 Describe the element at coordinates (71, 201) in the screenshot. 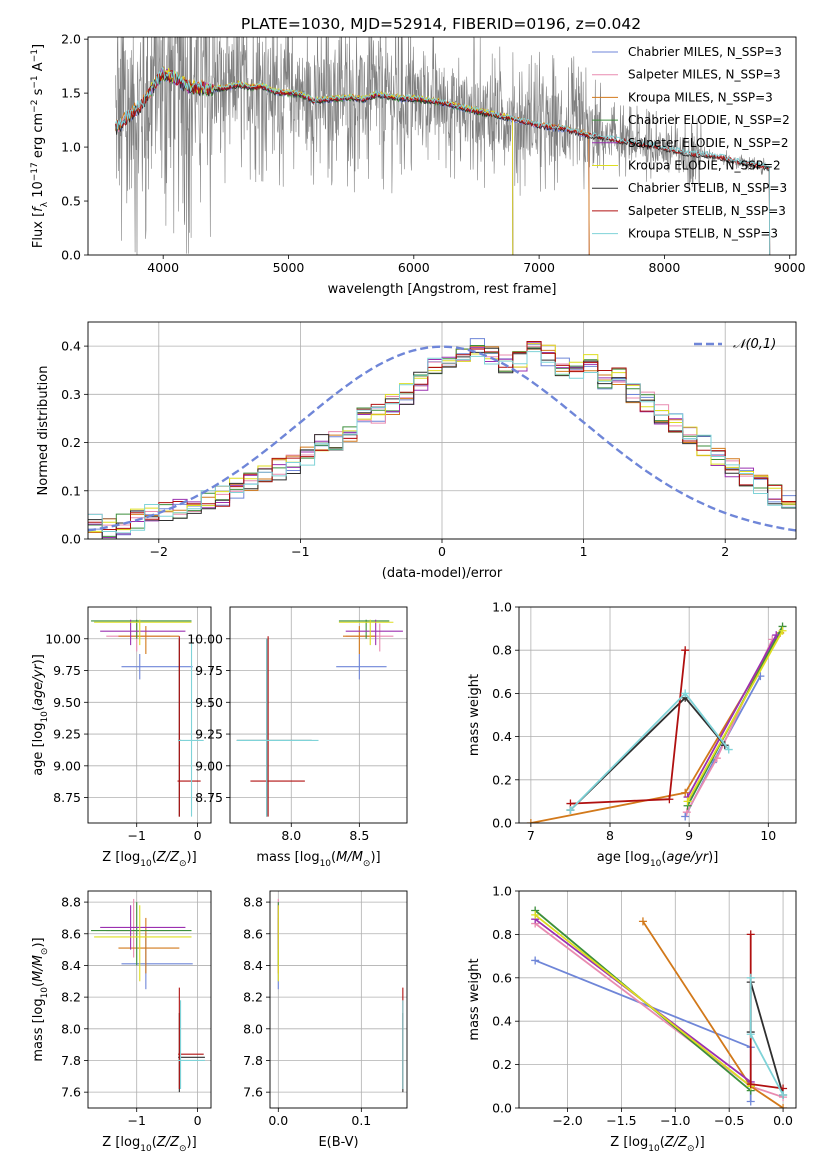

I see `y-tick-label: 0.5` at that location.